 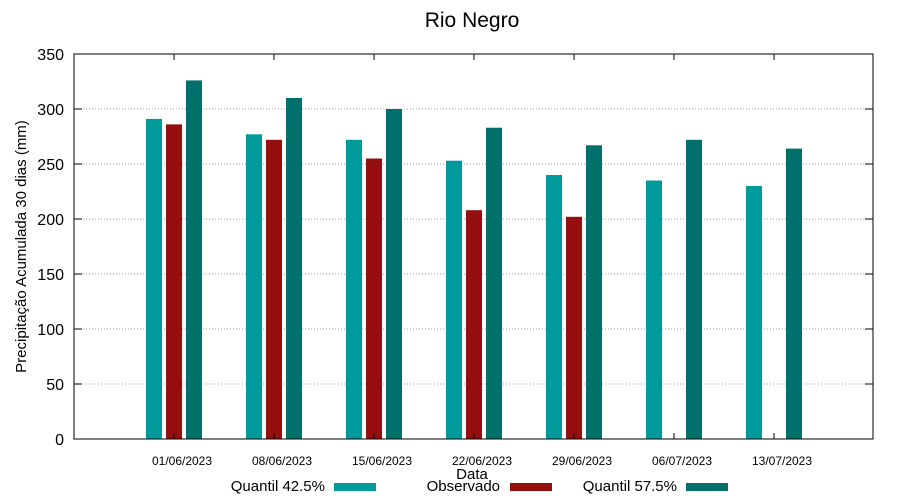 What do you see at coordinates (50, 330) in the screenshot?
I see `y-tick-label: 100` at bounding box center [50, 330].